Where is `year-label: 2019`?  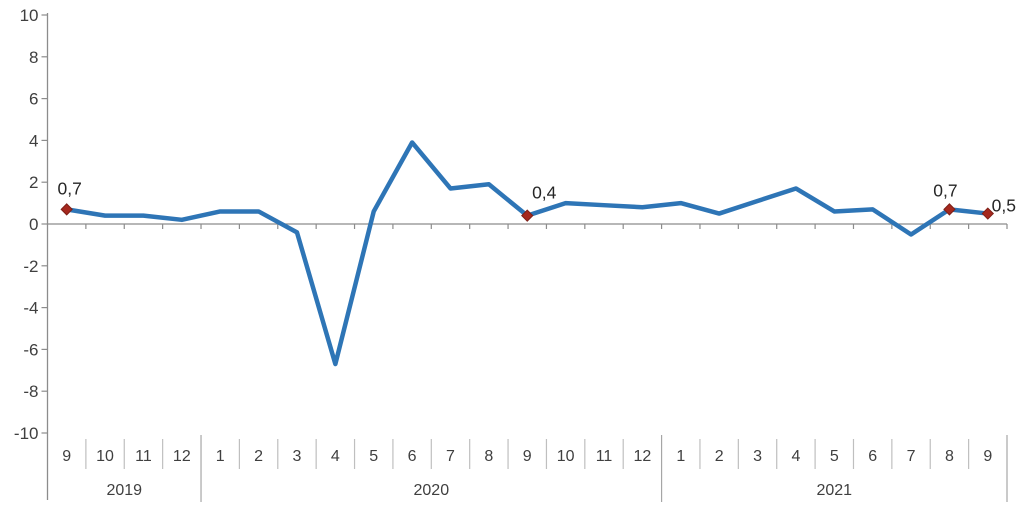 year-label: 2019 is located at coordinates (124, 490).